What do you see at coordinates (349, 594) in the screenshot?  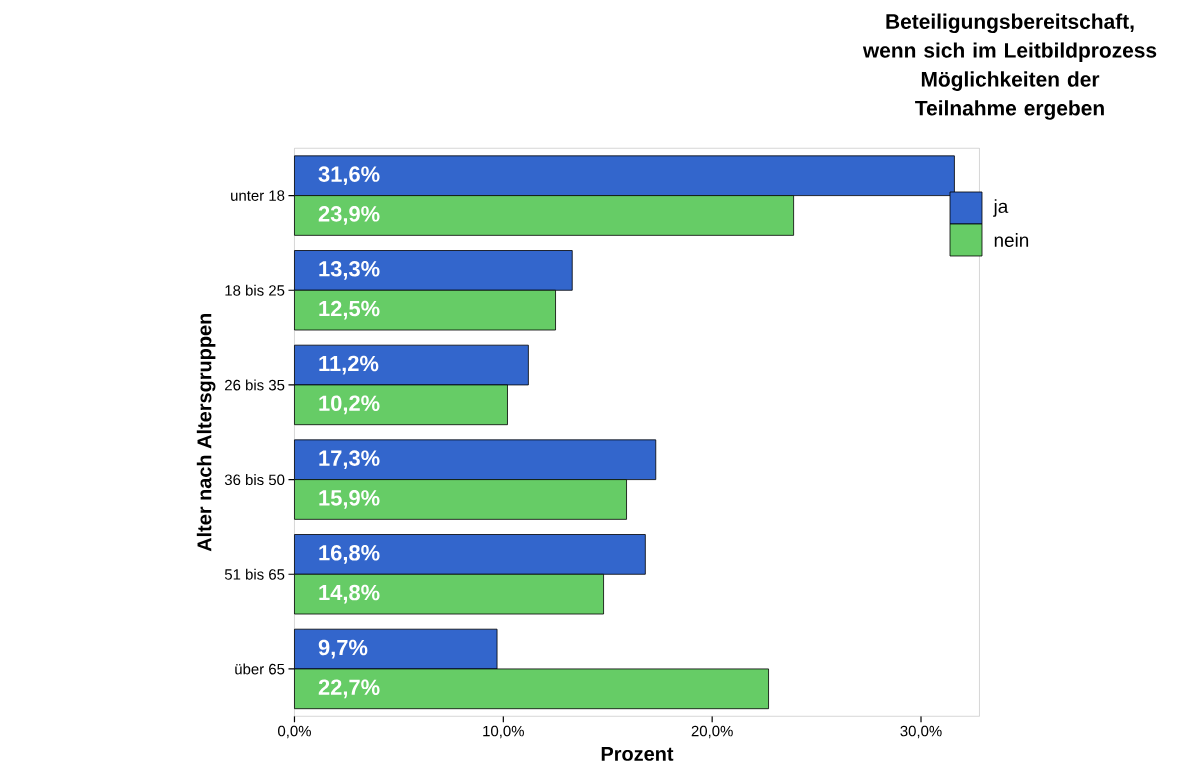 I see `data-label: 14,8%` at bounding box center [349, 594].